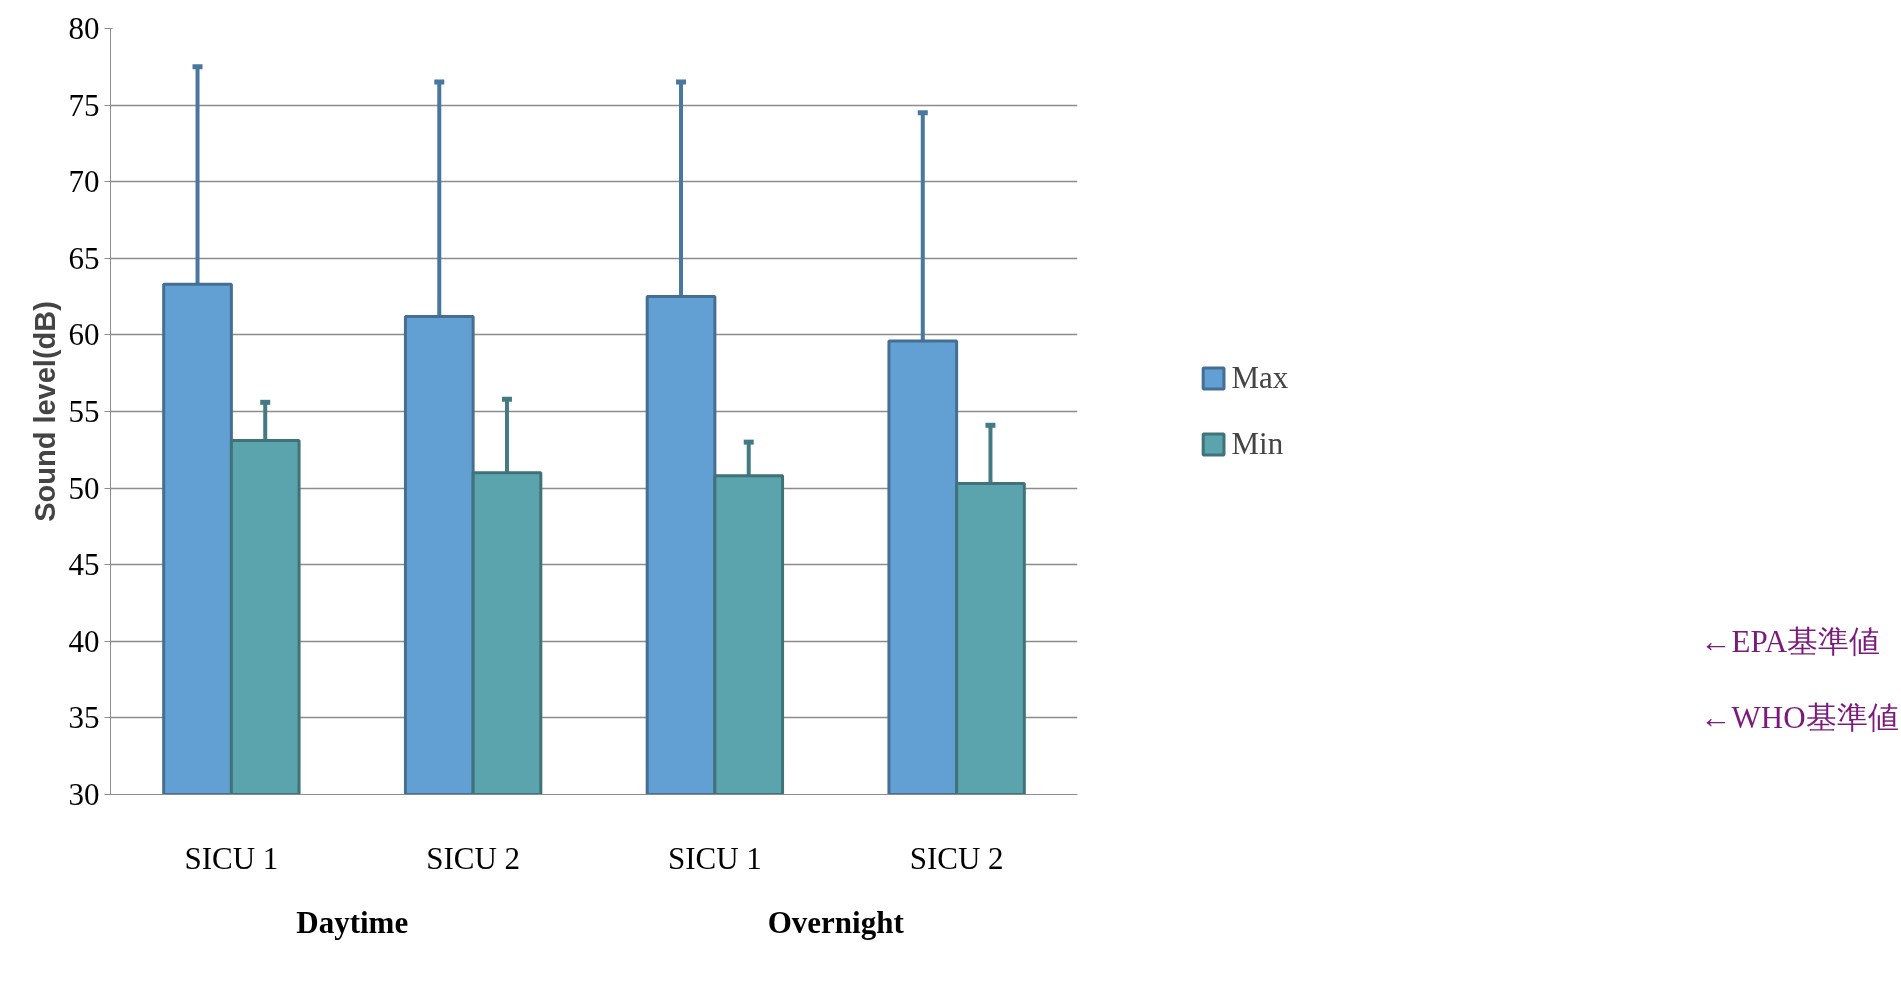  I want to click on text: ←EPA基準値, so click(1790, 641).